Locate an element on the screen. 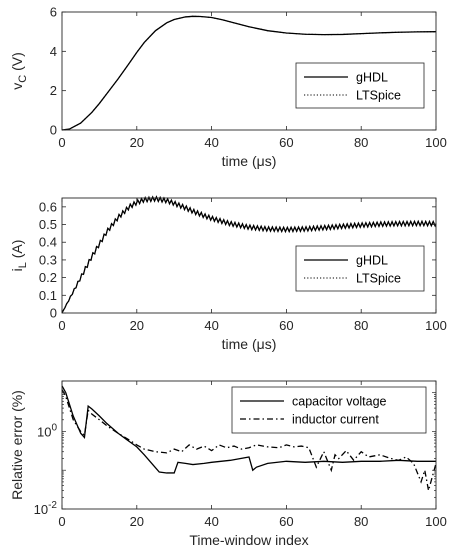 The width and height of the screenshot is (454, 550). y-axis-label-unit: (A) is located at coordinates (17, 251).